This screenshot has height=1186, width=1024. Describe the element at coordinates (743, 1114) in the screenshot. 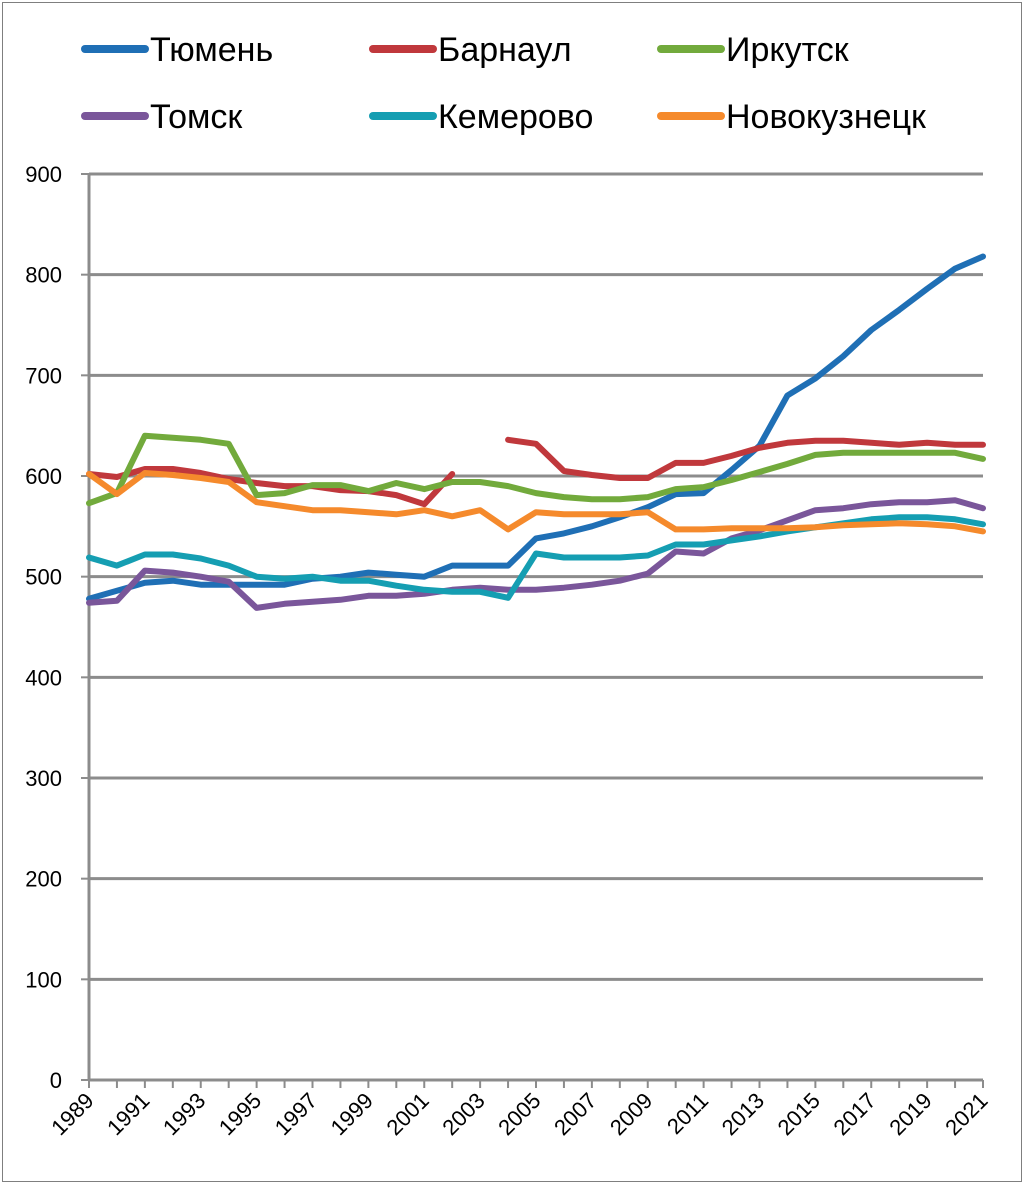

I see `x-tick-label: 2013` at that location.